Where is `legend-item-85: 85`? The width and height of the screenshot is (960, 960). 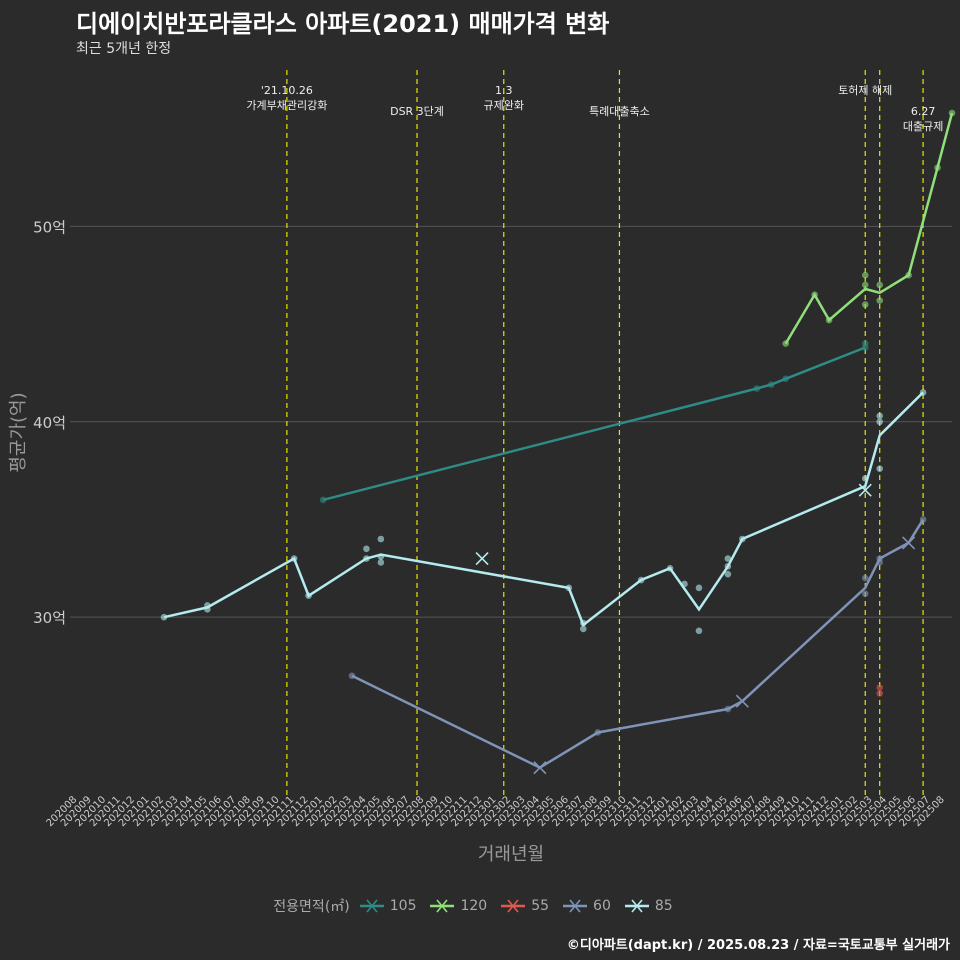
legend-item-85: 85 is located at coordinates (648, 906).